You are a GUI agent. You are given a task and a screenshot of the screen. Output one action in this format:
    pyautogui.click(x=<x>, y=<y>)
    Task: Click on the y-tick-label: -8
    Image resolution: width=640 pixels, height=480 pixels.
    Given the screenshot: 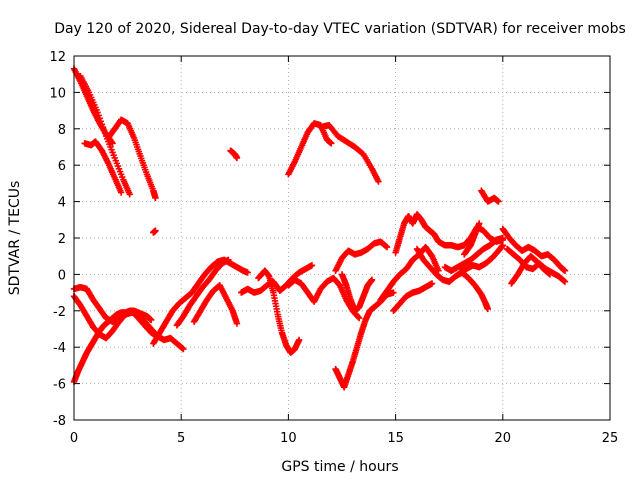 What is the action you would take?
    pyautogui.click(x=59, y=421)
    